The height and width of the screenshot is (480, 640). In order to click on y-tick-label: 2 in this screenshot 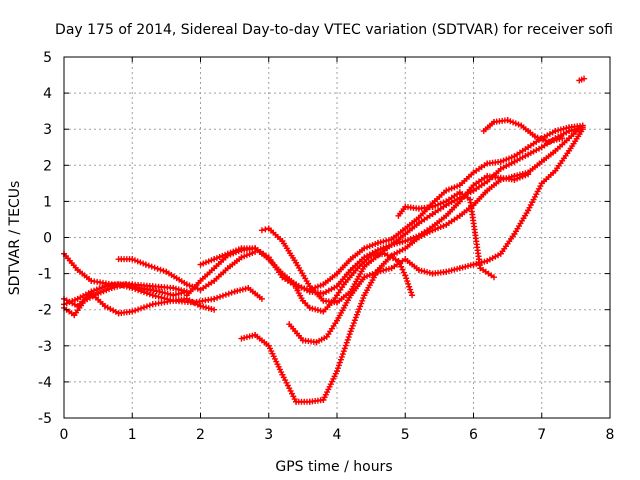, I will do `click(47, 166)`.